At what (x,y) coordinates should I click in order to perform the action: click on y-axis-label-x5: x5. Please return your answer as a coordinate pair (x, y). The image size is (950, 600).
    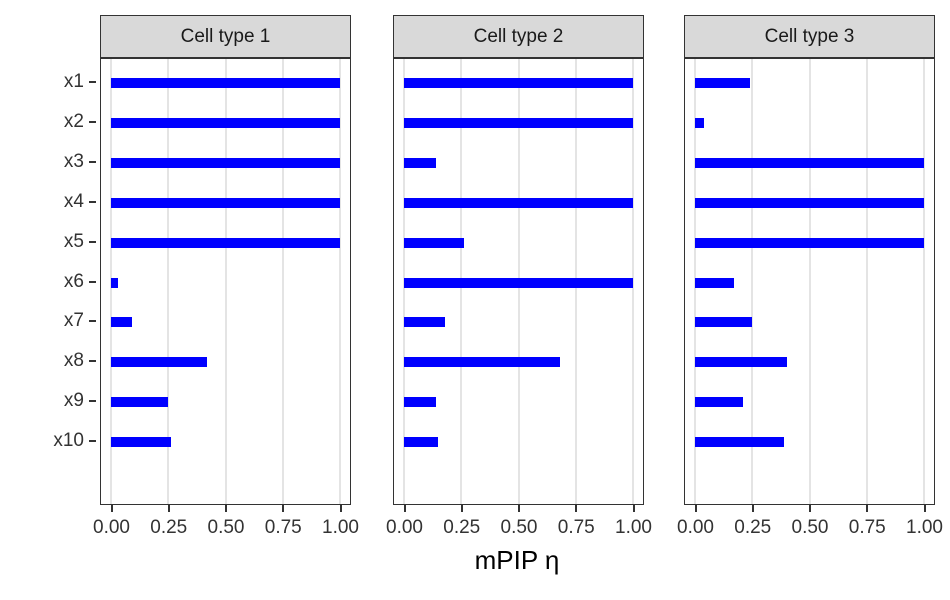
    Looking at the image, I should click on (73, 241).